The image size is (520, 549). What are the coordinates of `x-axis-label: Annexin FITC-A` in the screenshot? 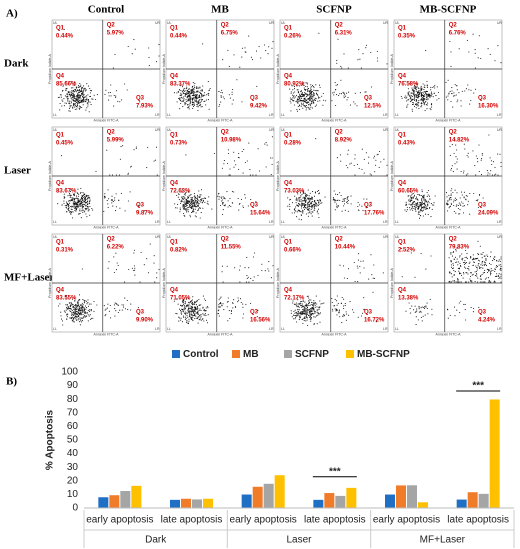 It's located at (107, 227).